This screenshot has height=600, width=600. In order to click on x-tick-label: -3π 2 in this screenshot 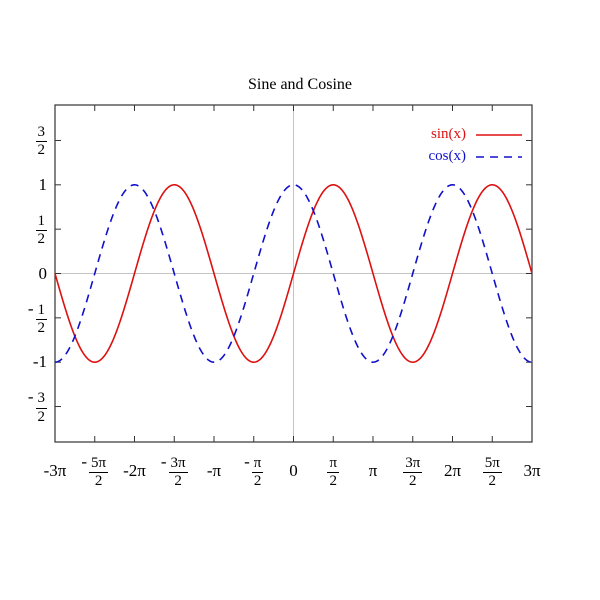, I will do `click(174, 471)`.